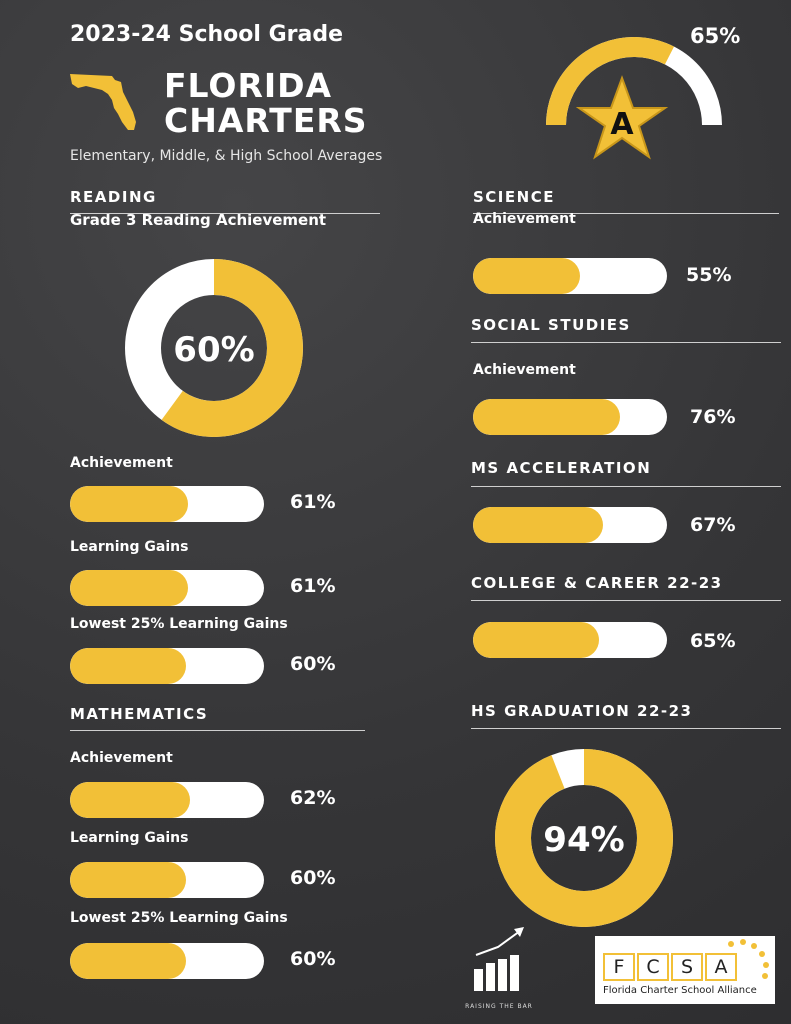 Image resolution: width=791 pixels, height=1024 pixels. I want to click on grade-letter: A, so click(622, 124).